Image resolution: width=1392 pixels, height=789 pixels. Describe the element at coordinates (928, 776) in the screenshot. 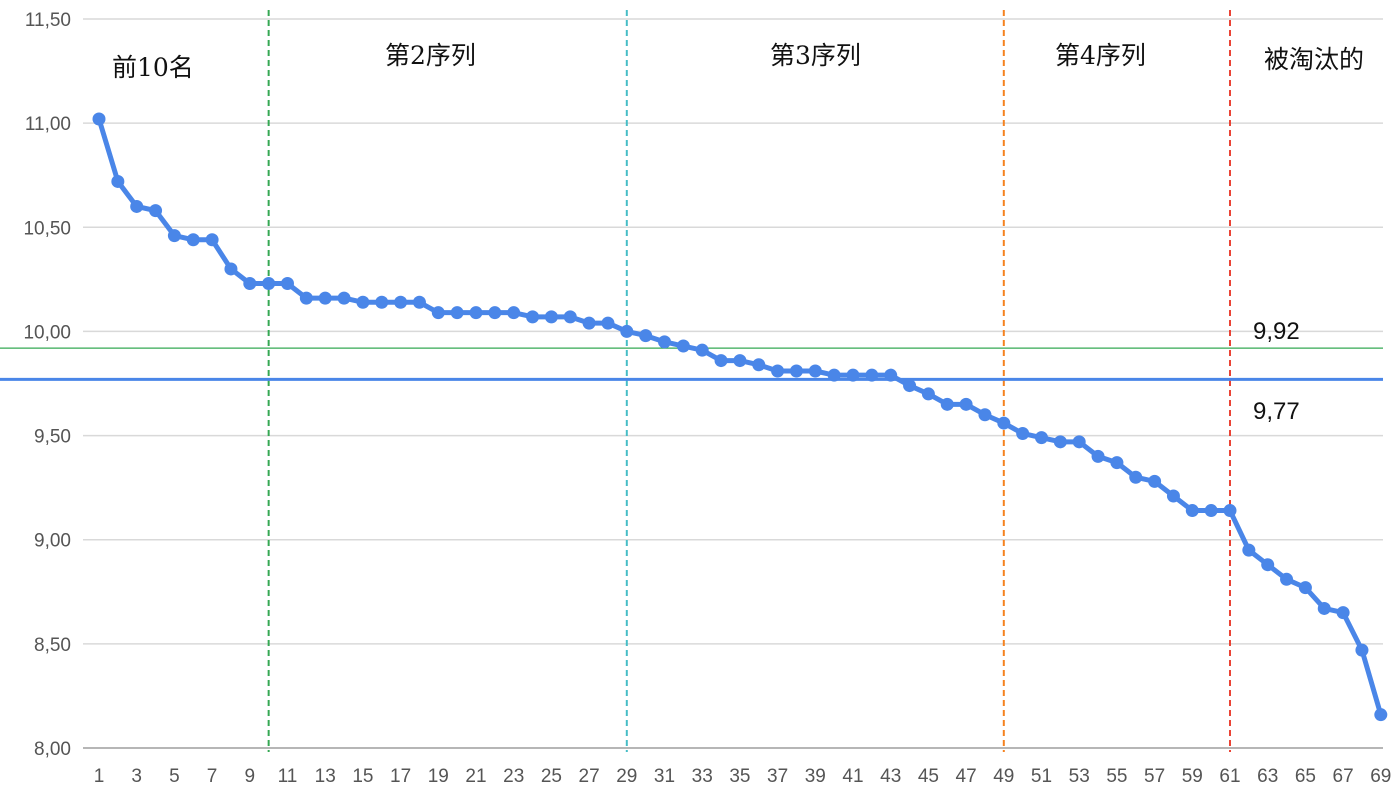

I see `x-tick-label: 45` at that location.